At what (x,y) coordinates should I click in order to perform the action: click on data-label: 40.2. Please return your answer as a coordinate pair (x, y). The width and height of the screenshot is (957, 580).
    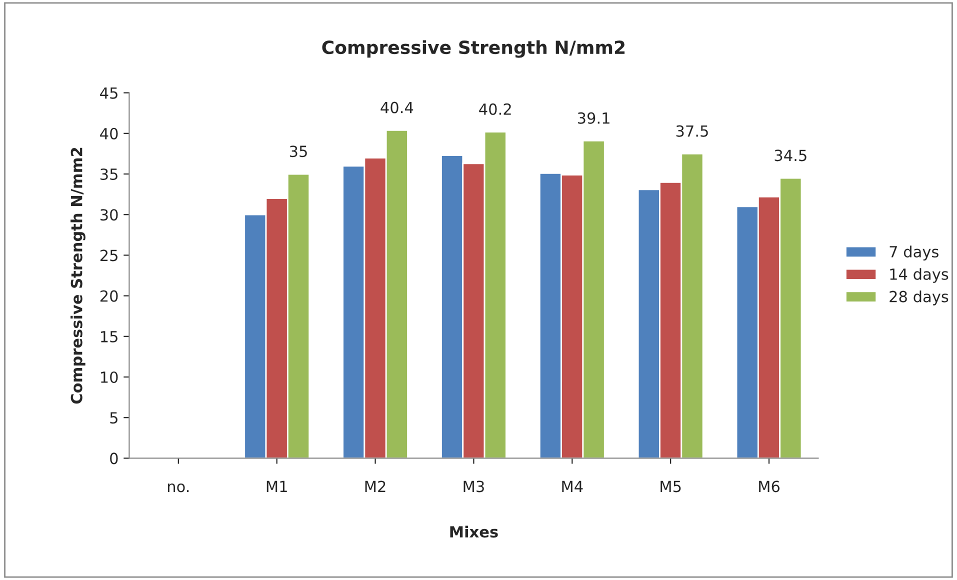
    Looking at the image, I should click on (495, 109).